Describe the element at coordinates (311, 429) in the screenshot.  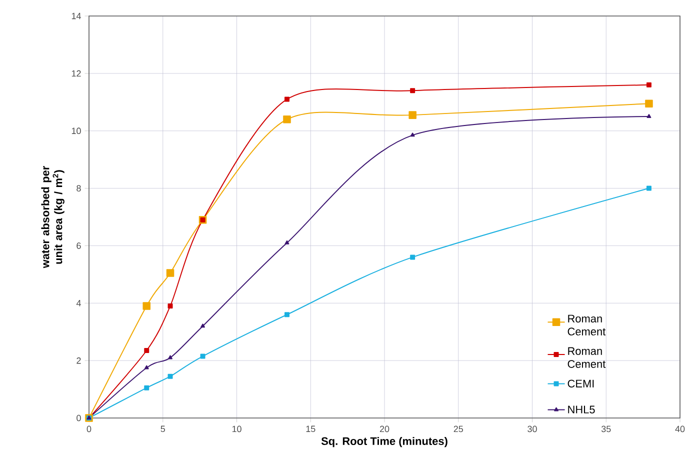
I see `x-tick-label: 15` at that location.